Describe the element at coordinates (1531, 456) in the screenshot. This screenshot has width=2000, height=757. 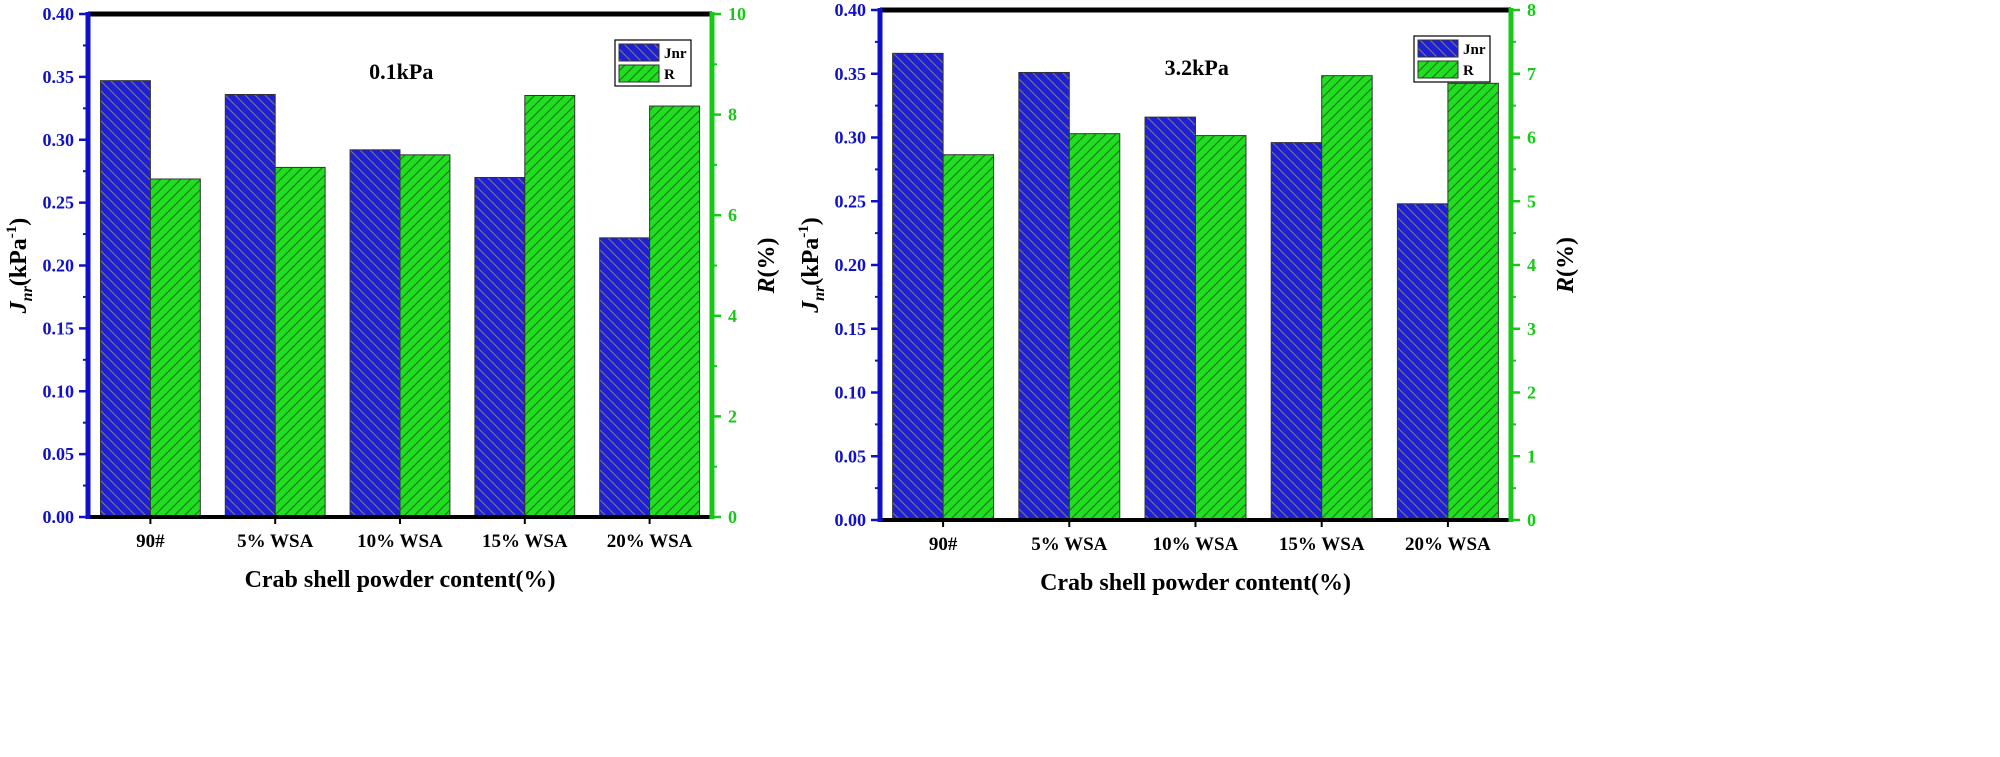
I see `right-y-tick-label-1: 1` at that location.